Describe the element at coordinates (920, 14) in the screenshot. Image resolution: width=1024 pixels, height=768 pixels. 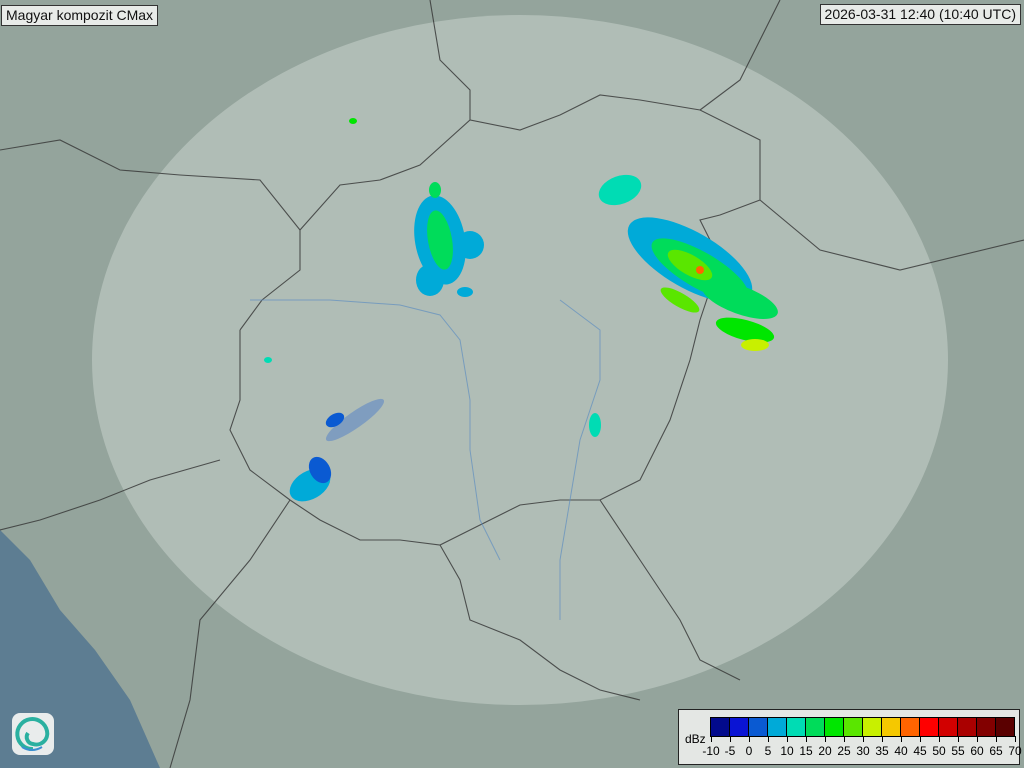
I see `timestamp-label: 2026-03-31 12:40 (10:40 UTC)` at that location.